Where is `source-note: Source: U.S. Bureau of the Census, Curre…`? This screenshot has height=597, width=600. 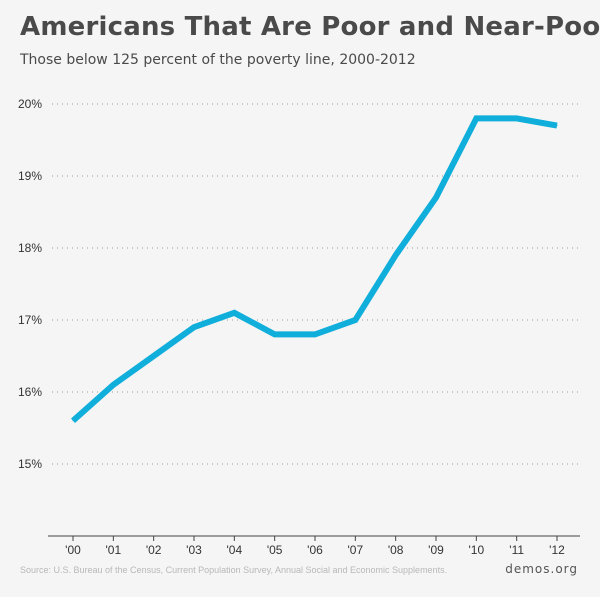
source-note: Source: U.S. Bureau of the Census, Curre… is located at coordinates (234, 570).